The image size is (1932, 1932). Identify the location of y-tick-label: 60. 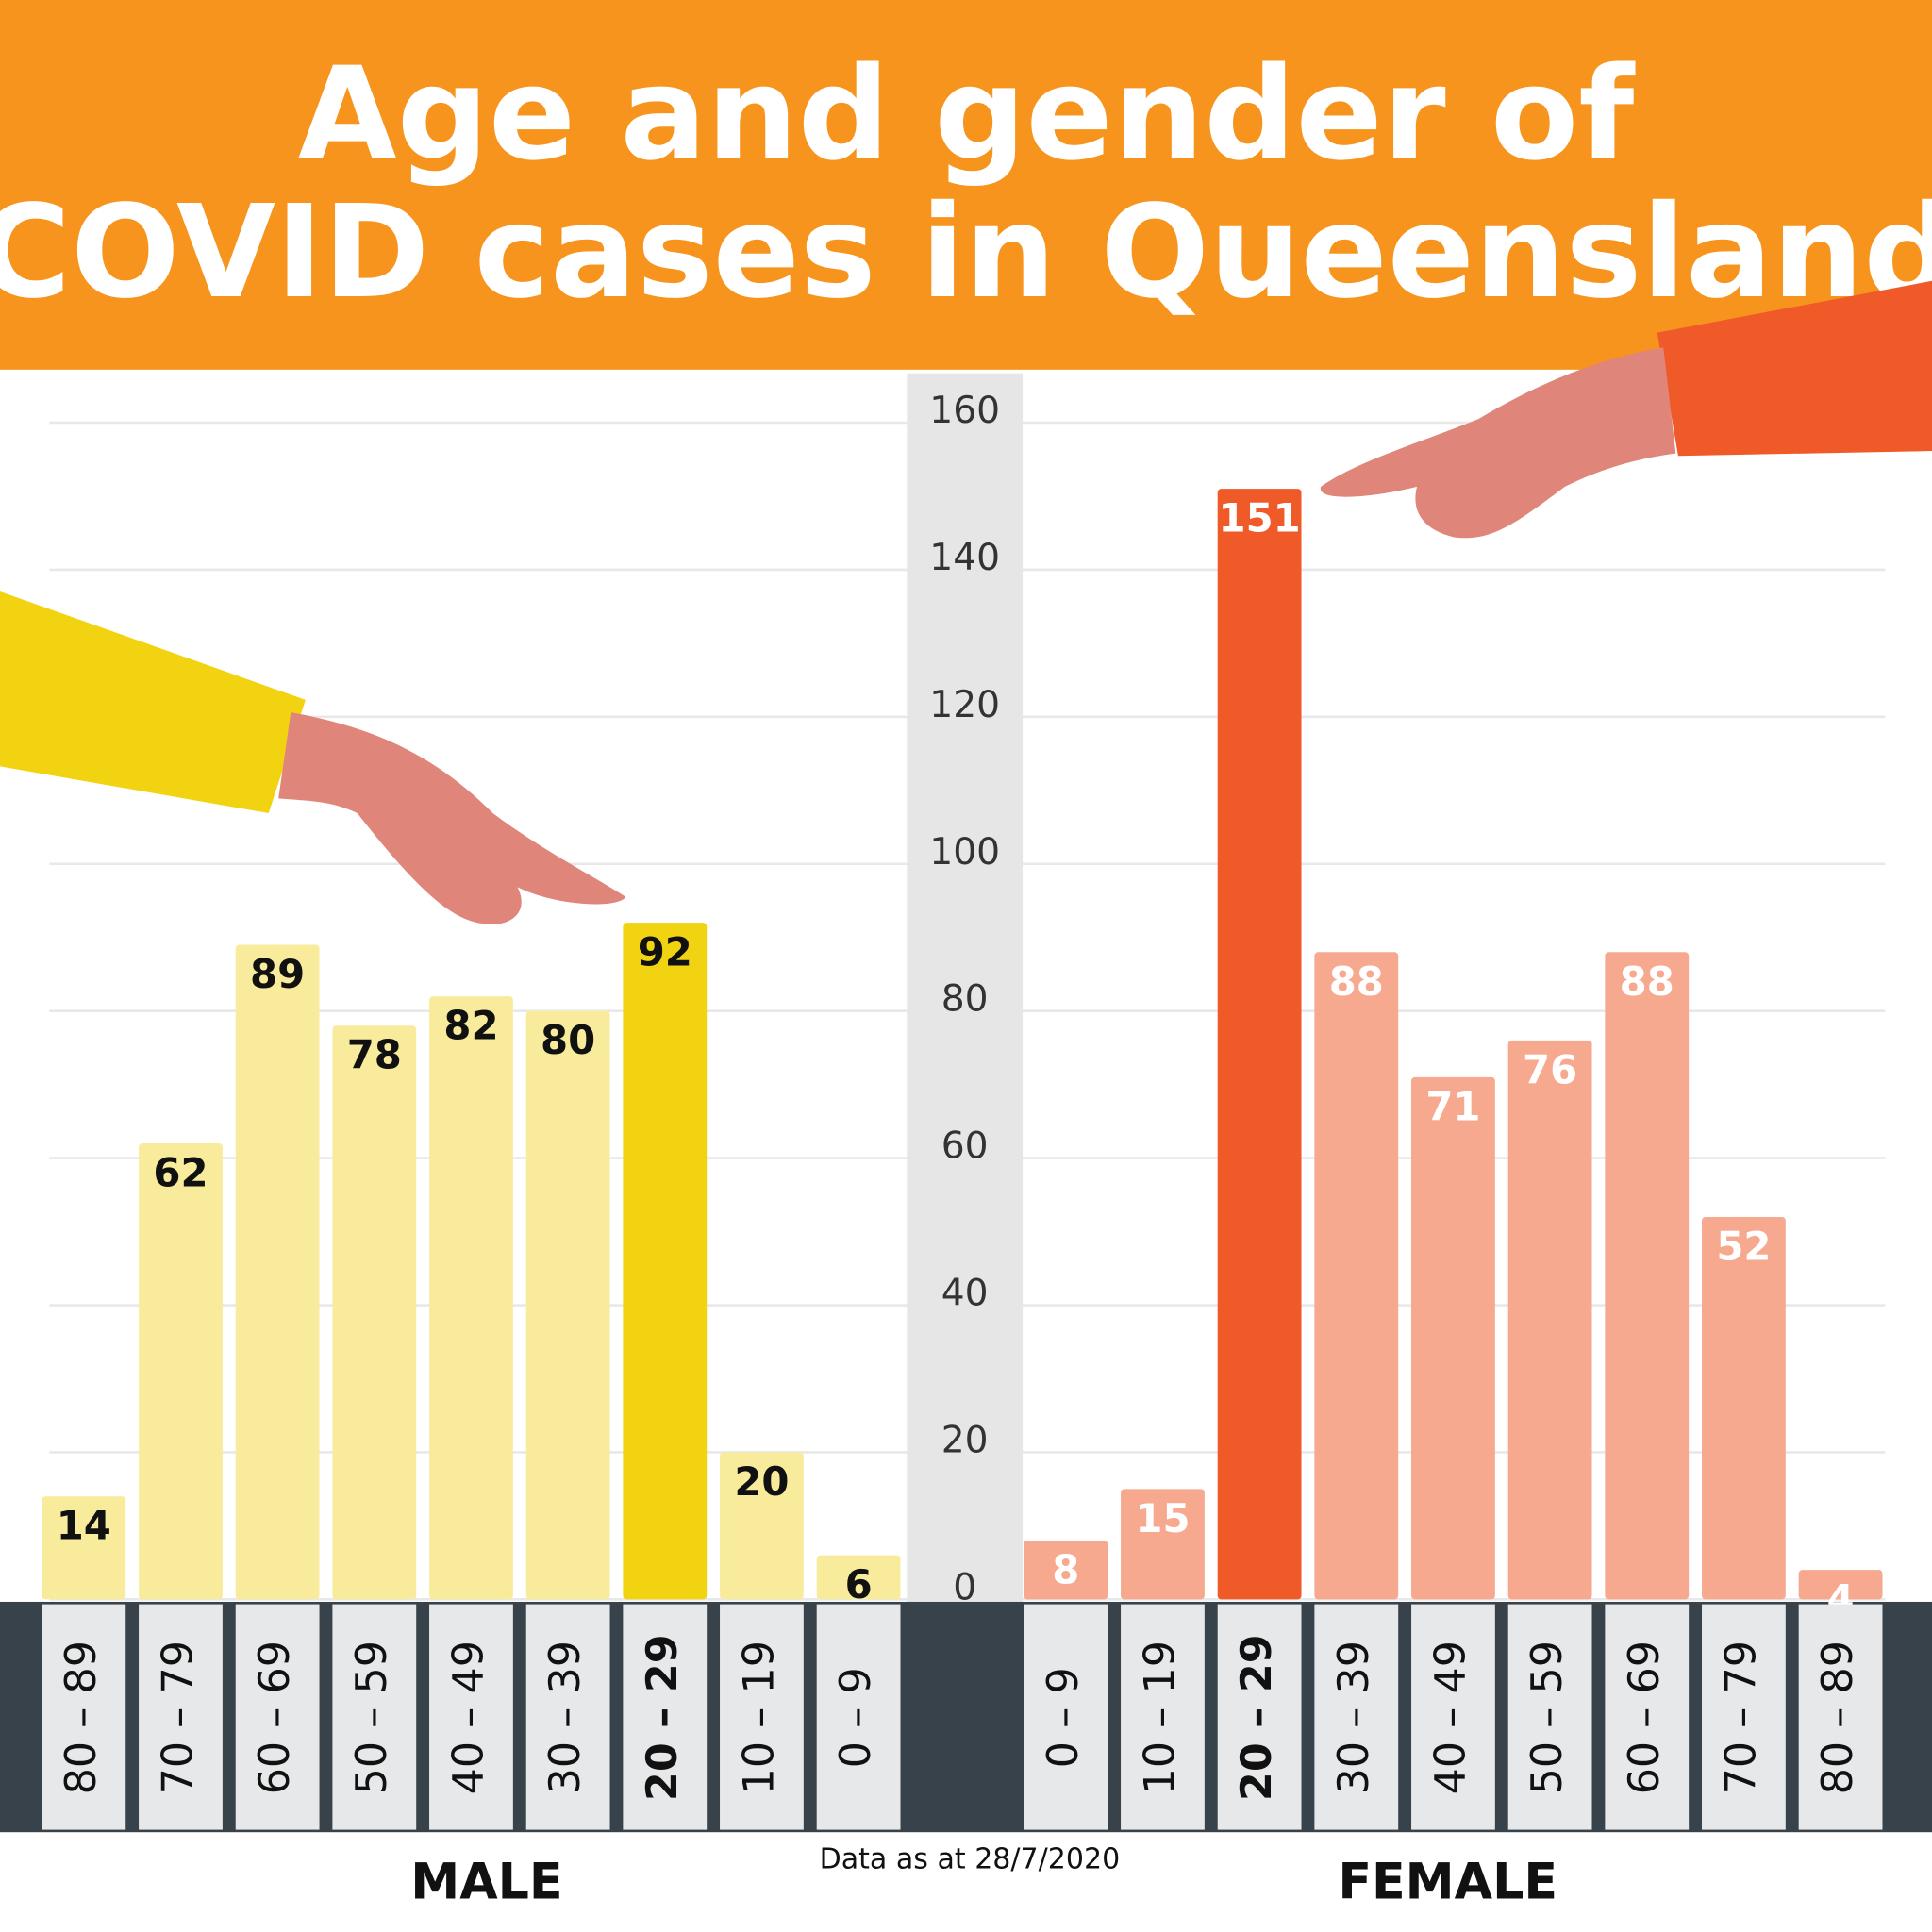
(965, 1147).